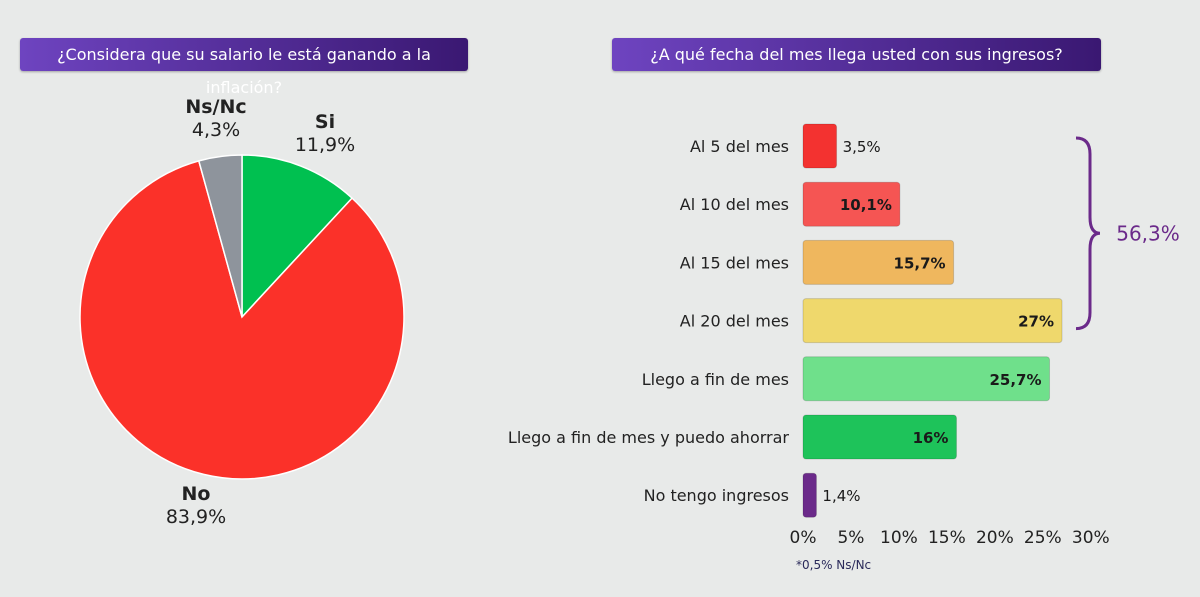  What do you see at coordinates (297, 236) in the screenshot?
I see `pie-slice-si` at bounding box center [297, 236].